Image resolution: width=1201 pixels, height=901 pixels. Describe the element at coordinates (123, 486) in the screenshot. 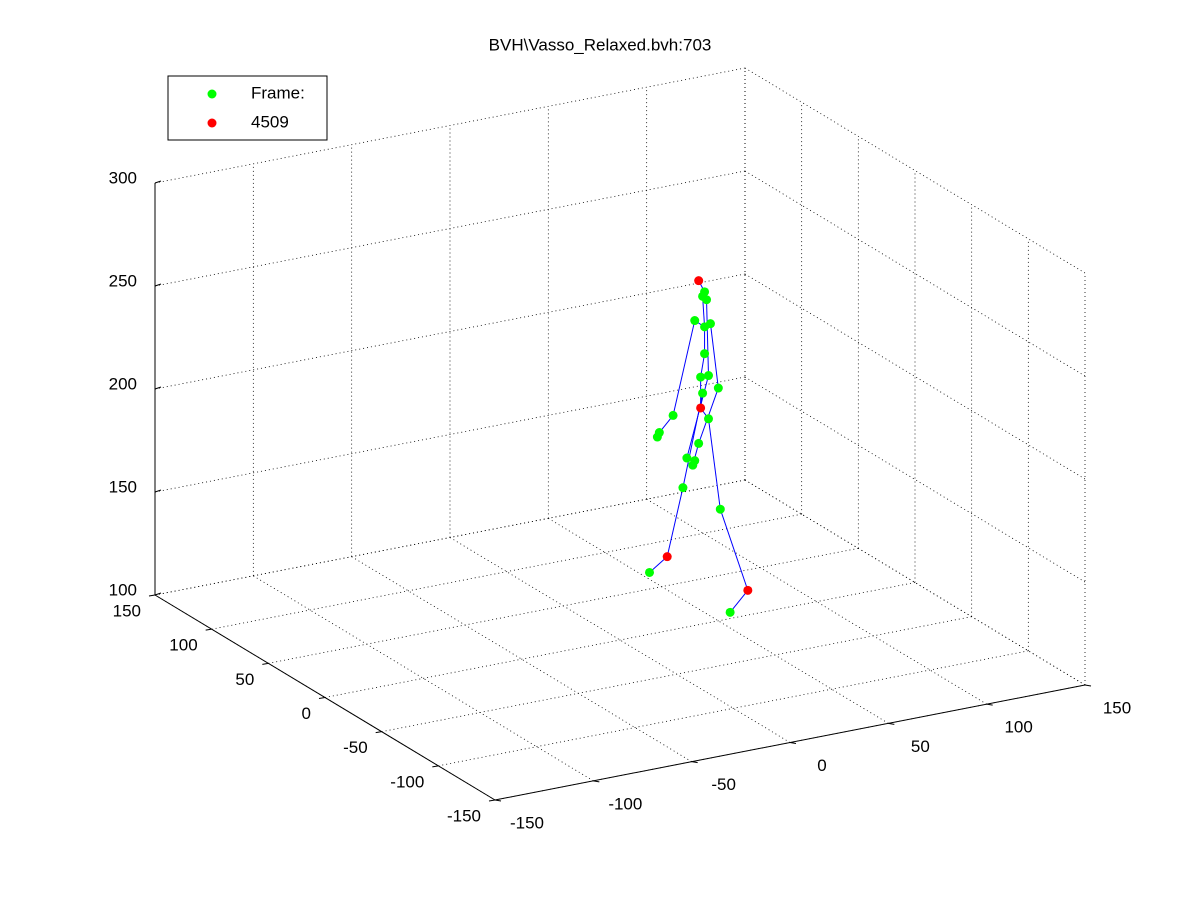

I see `z-tick-label: 150` at that location.